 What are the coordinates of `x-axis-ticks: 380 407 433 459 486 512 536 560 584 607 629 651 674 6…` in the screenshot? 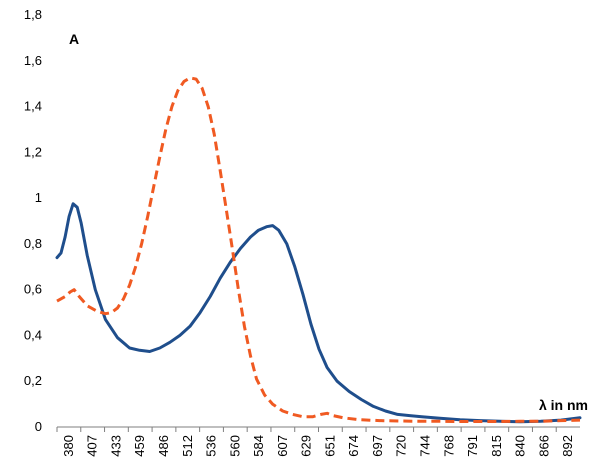 It's located at (315, 442).